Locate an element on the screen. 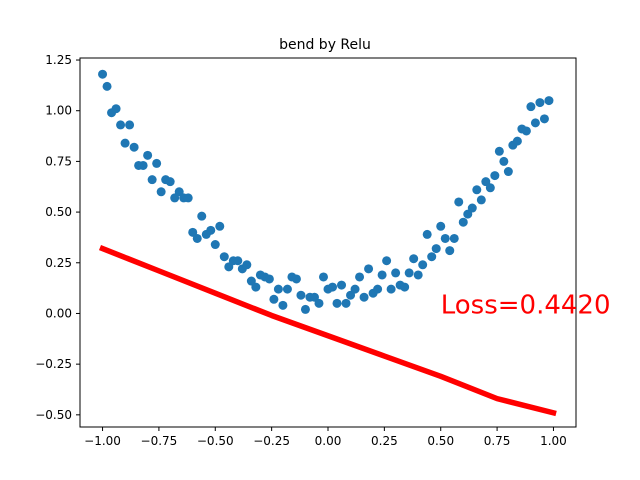 The height and width of the screenshot is (480, 640). y-tick-label: 0.75 is located at coordinates (58, 161).